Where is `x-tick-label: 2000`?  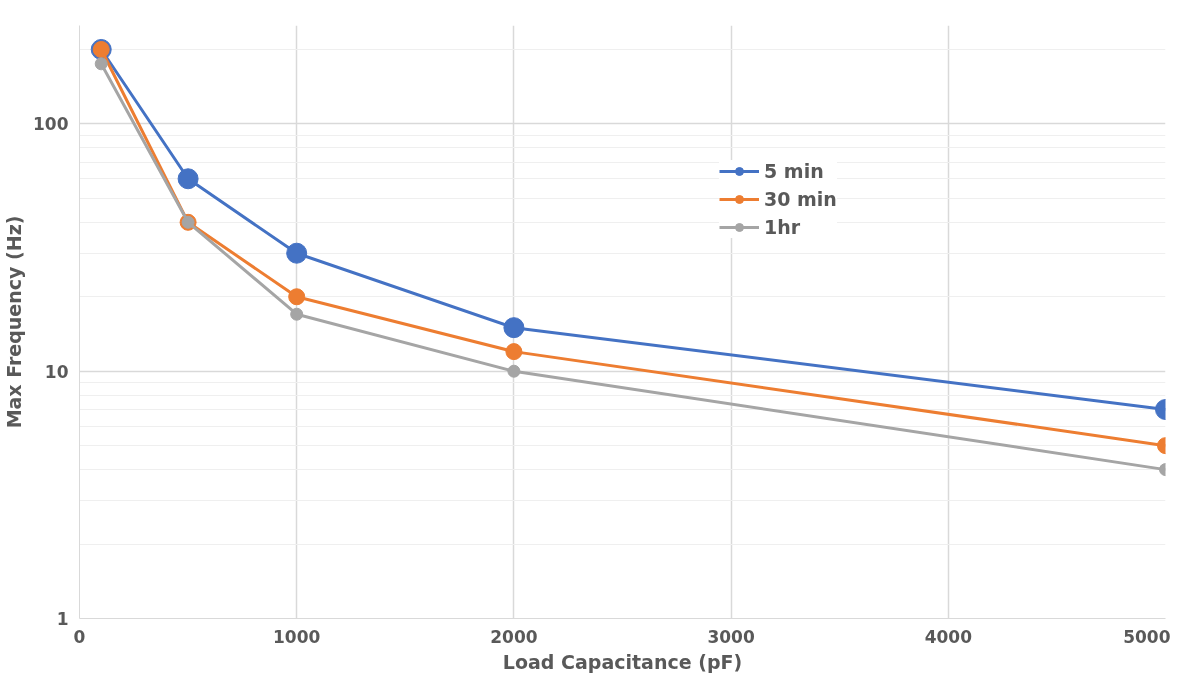
x-tick-label: 2000 is located at coordinates (514, 636).